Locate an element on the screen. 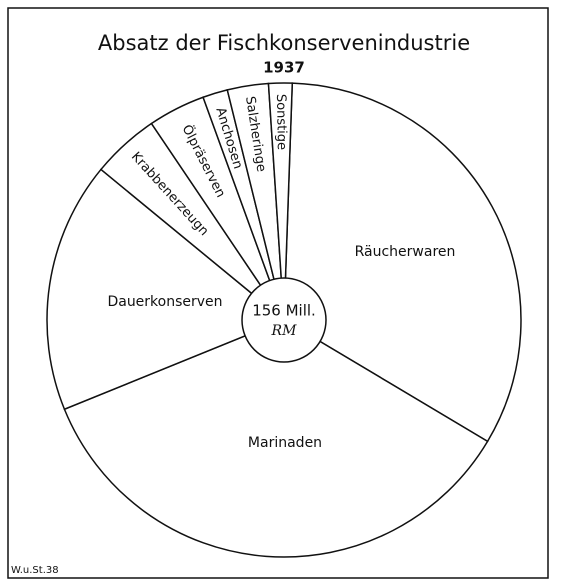 The height and width of the screenshot is (588, 565). chart-subtitle: 1937 is located at coordinates (284, 68).